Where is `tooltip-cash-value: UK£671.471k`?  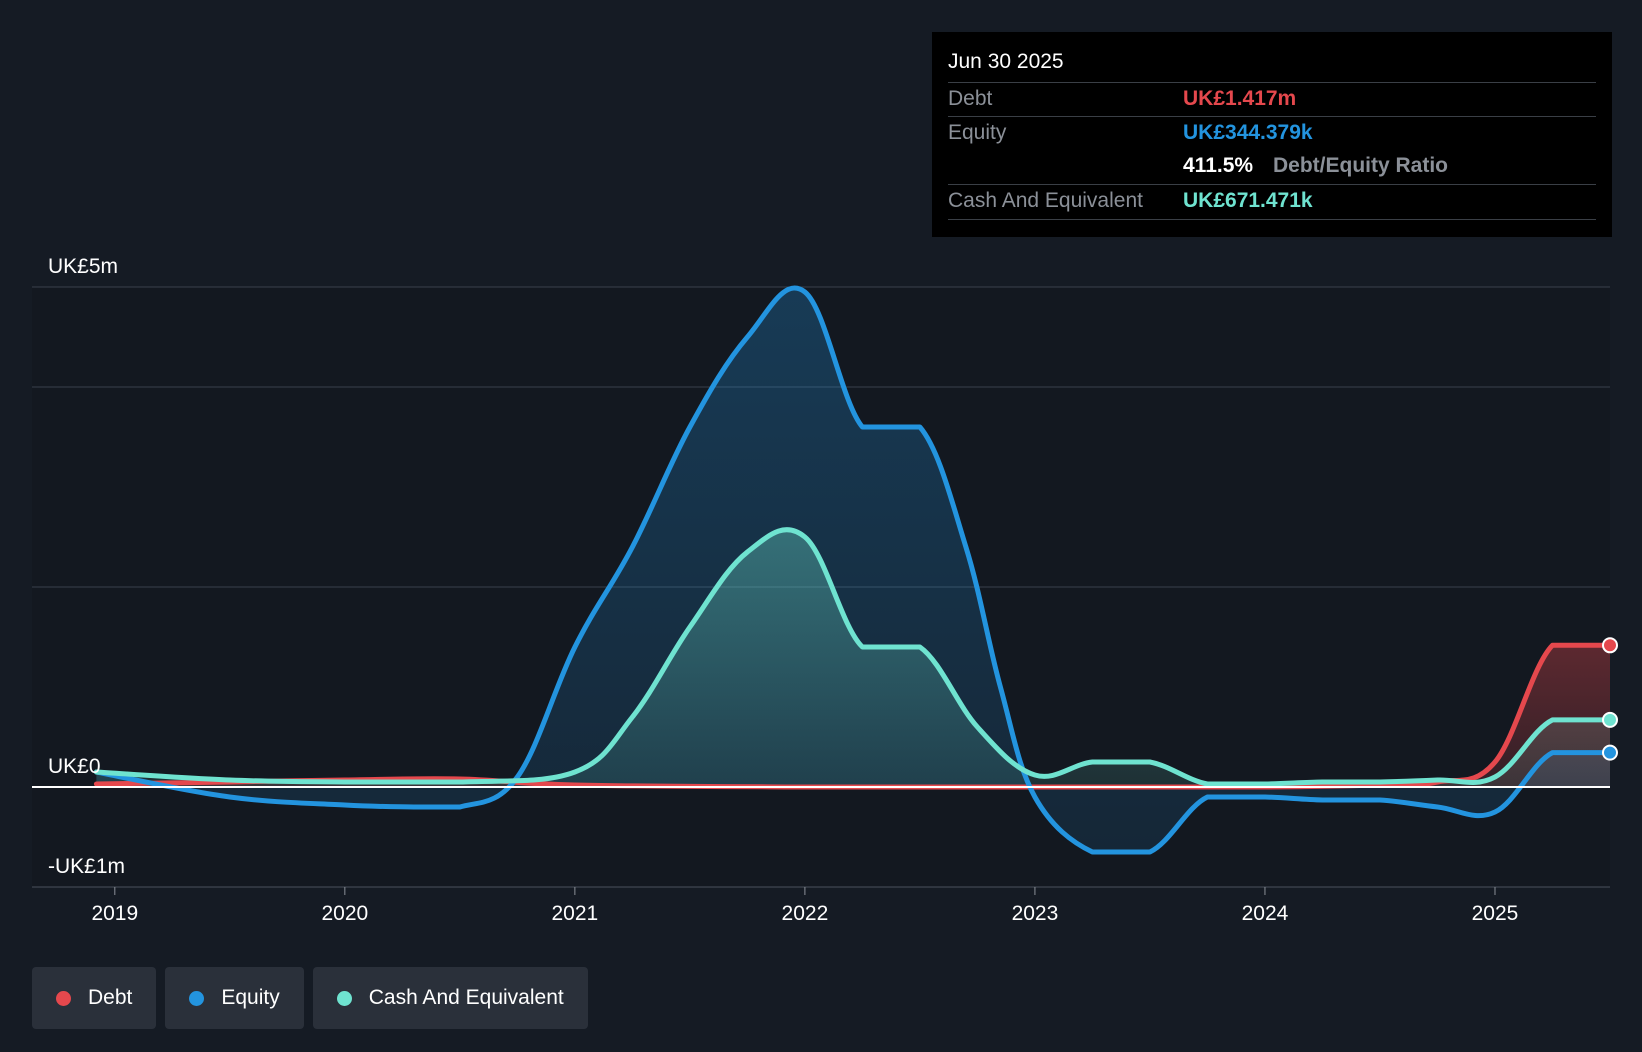 tooltip-cash-value: UK£671.471k is located at coordinates (1248, 200).